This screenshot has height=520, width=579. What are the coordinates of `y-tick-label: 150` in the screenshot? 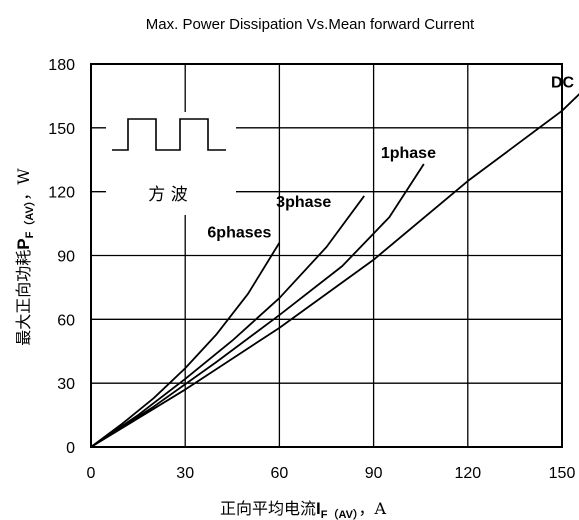 It's located at (61, 129).